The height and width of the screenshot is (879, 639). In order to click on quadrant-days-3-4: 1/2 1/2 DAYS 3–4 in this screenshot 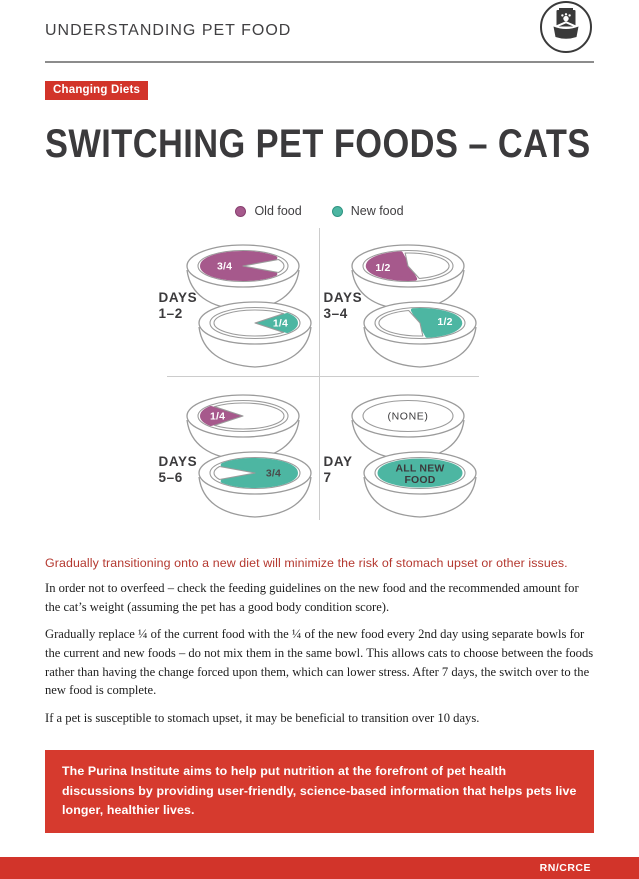, I will do `click(402, 301)`.